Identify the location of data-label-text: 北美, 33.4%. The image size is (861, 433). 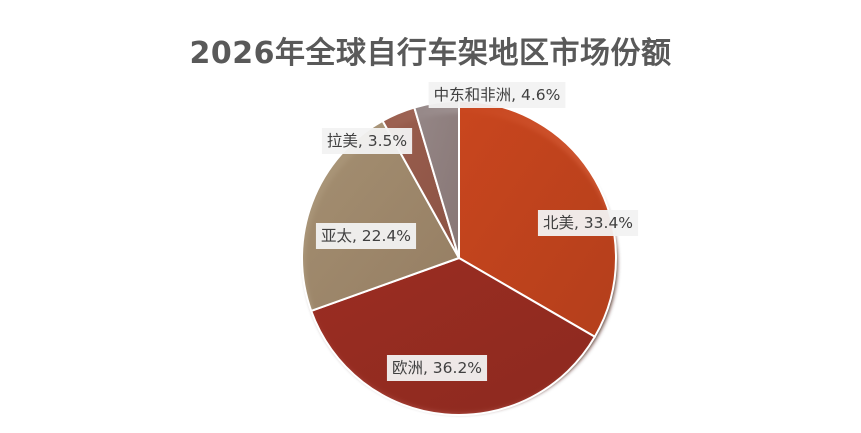
(588, 223).